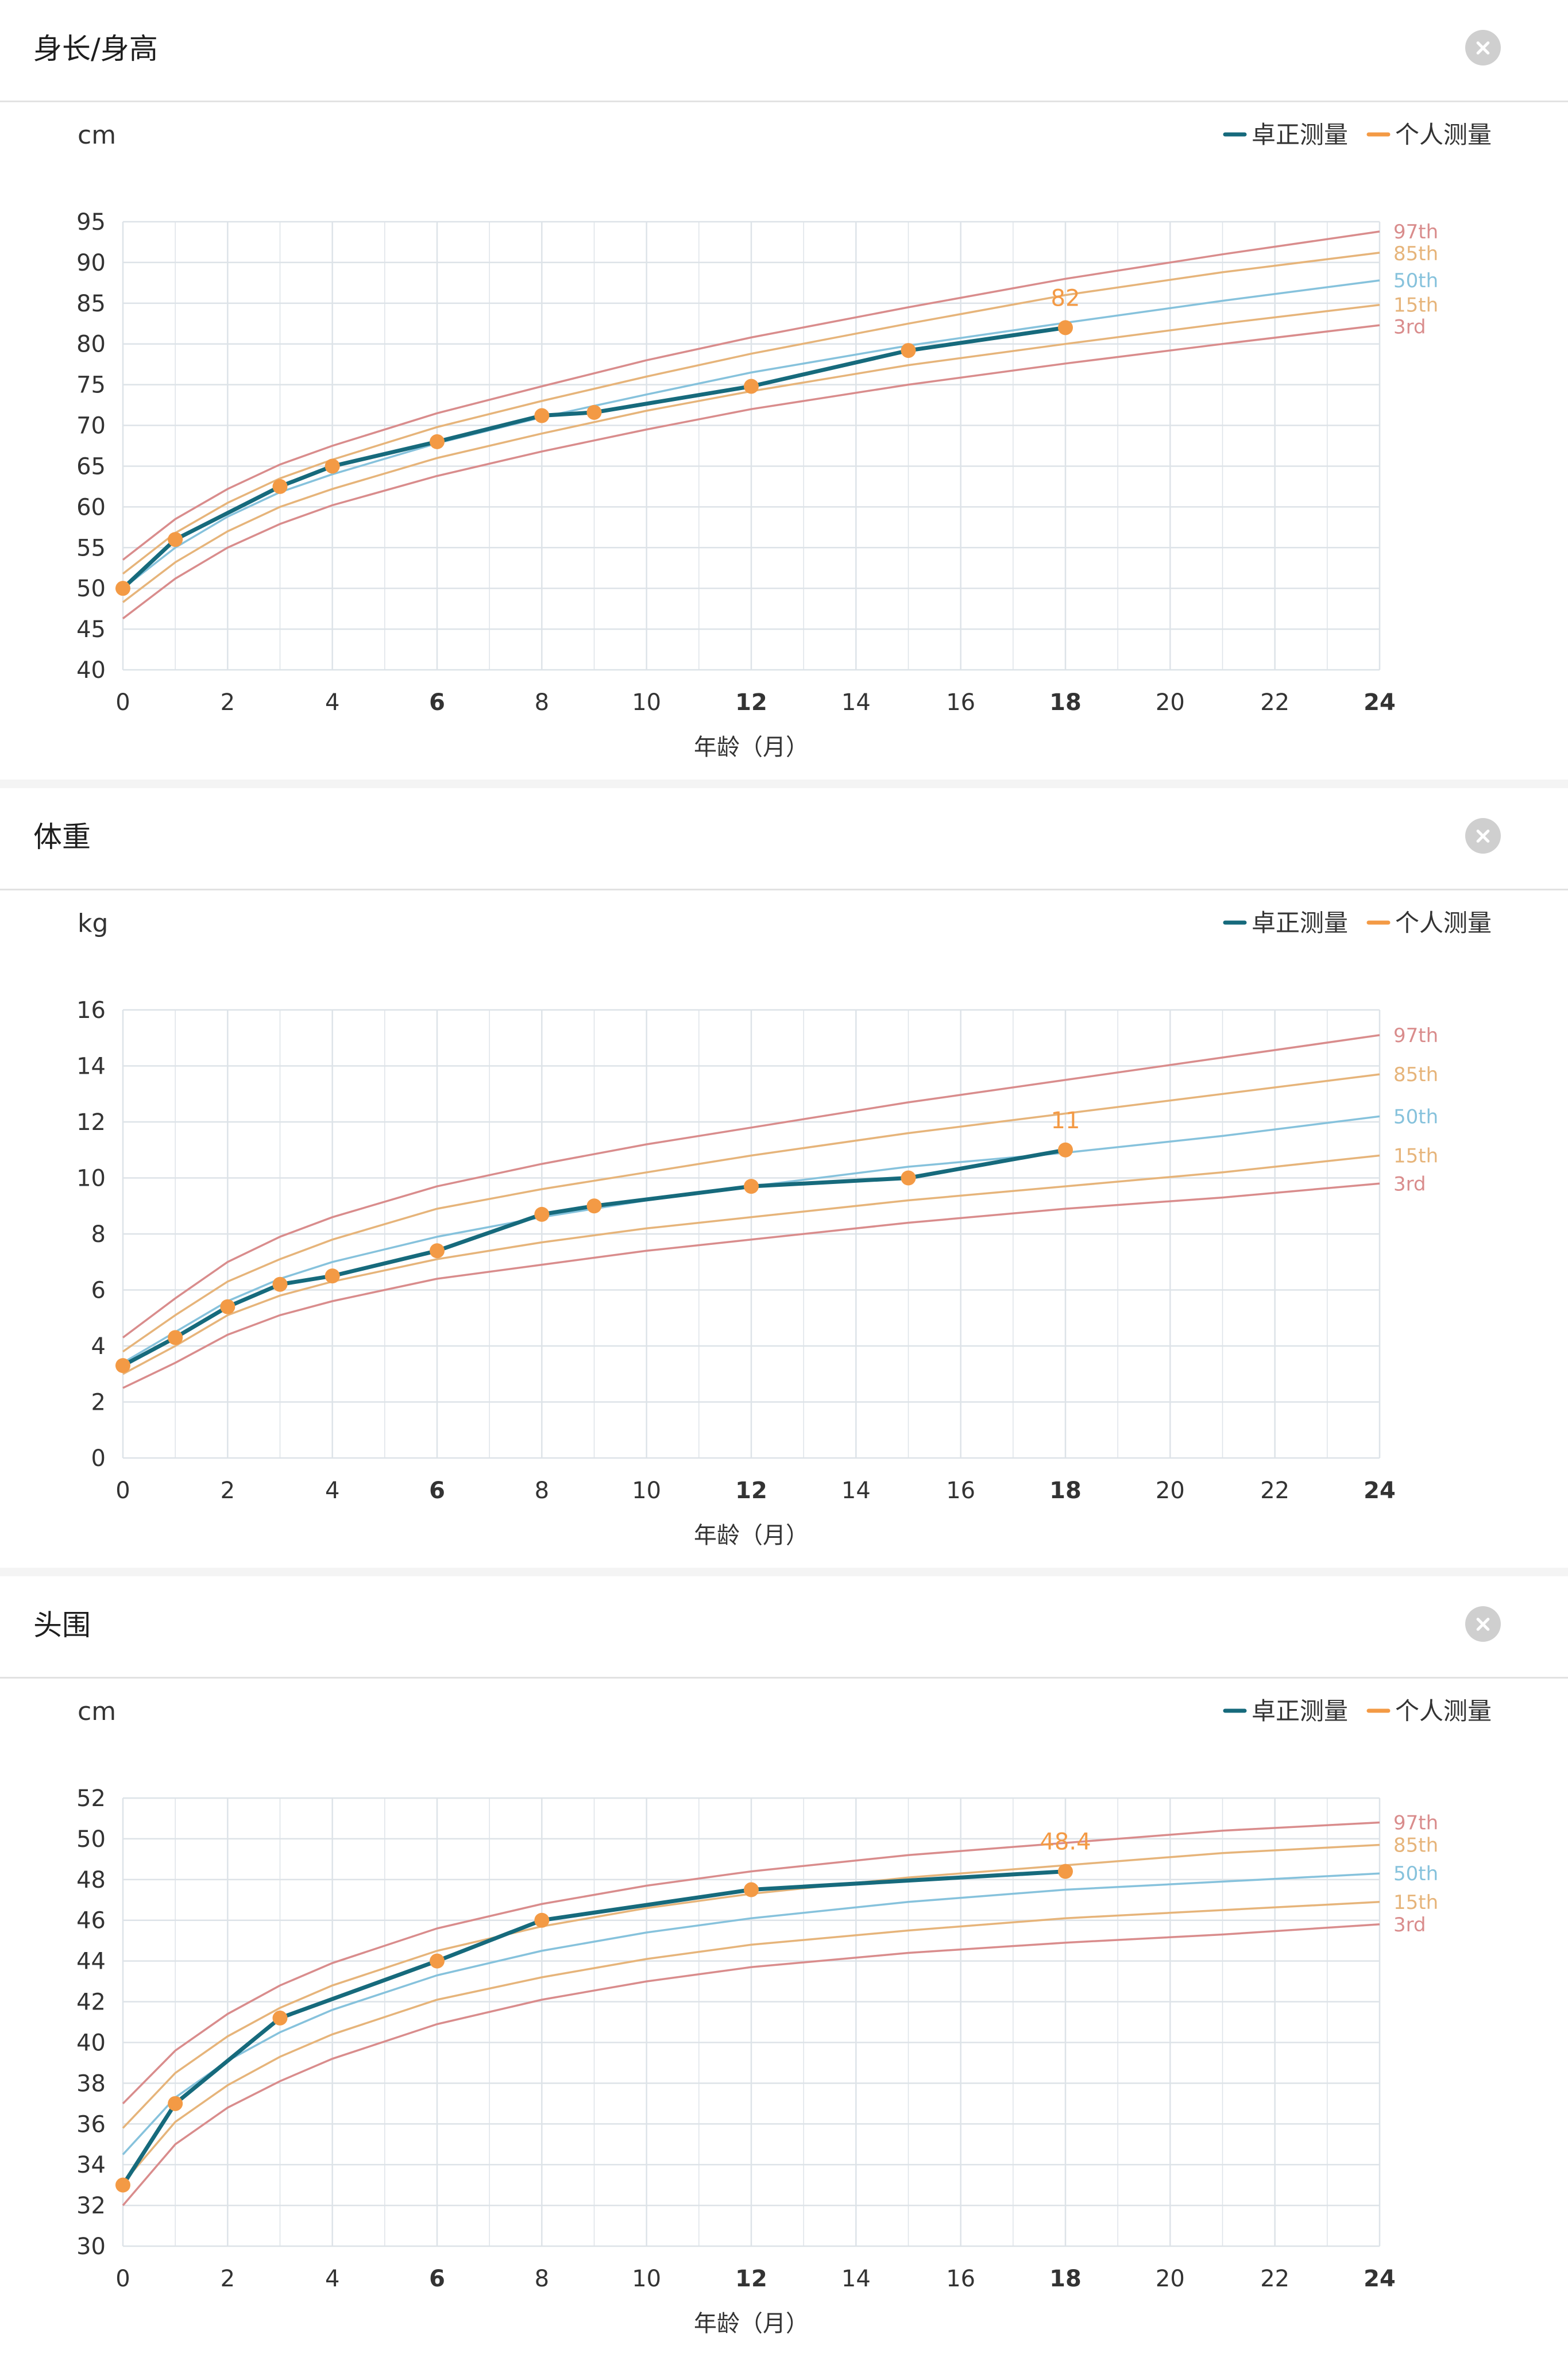  I want to click on percentile-label: 85th, so click(1415, 1074).